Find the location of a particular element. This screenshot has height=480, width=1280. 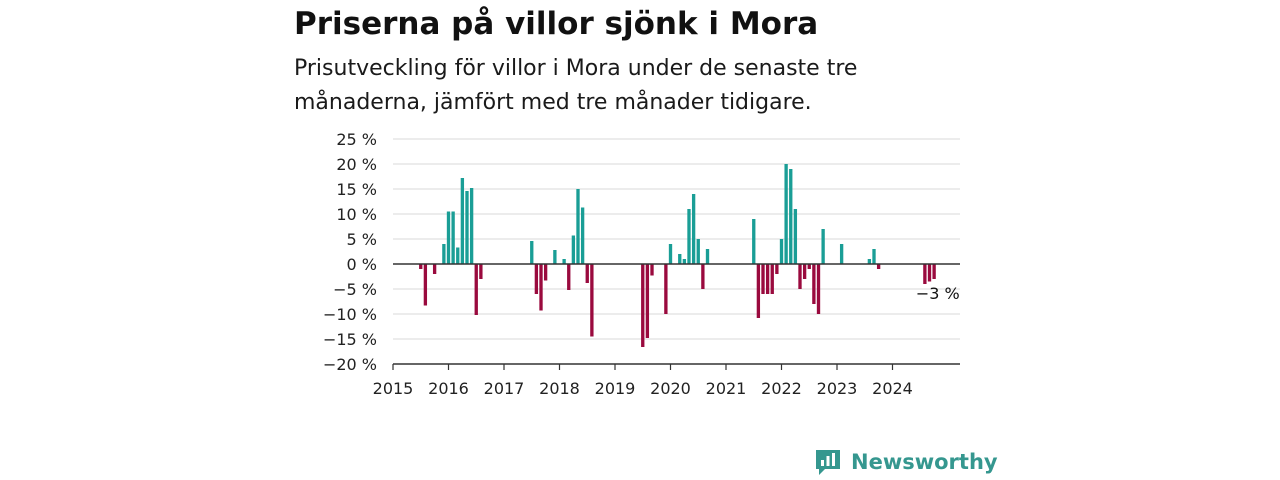

newsworthy-logo-icon is located at coordinates (828, 462).